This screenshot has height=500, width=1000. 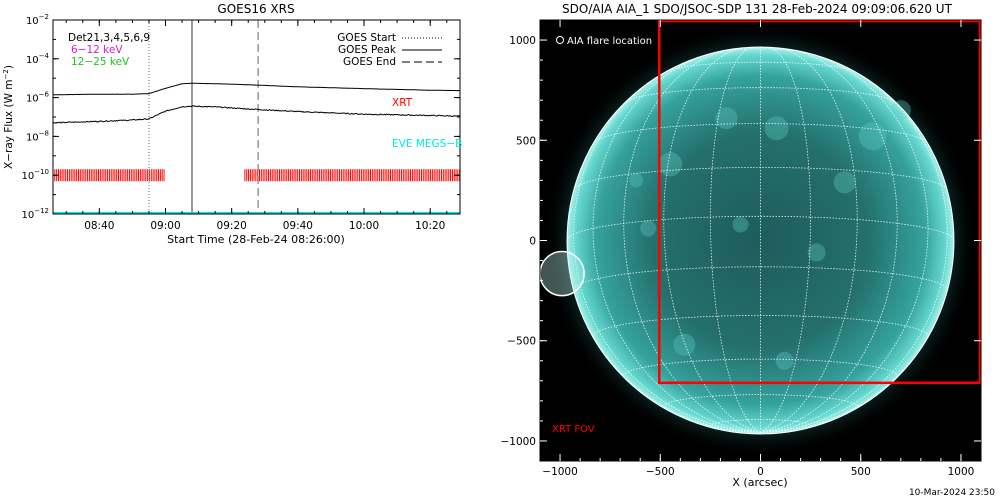 What do you see at coordinates (35, 214) in the screenshot?
I see `xrs-y-tick-label: 10⁻¹²` at bounding box center [35, 214].